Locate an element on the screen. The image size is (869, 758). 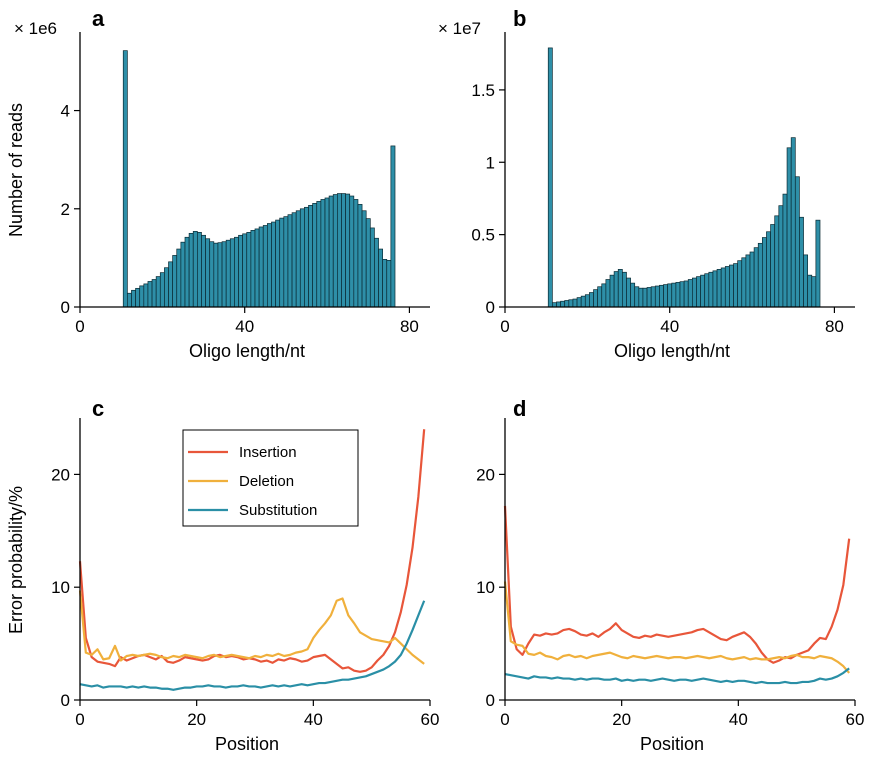
y-tick-label: 20 is located at coordinates (485, 474).